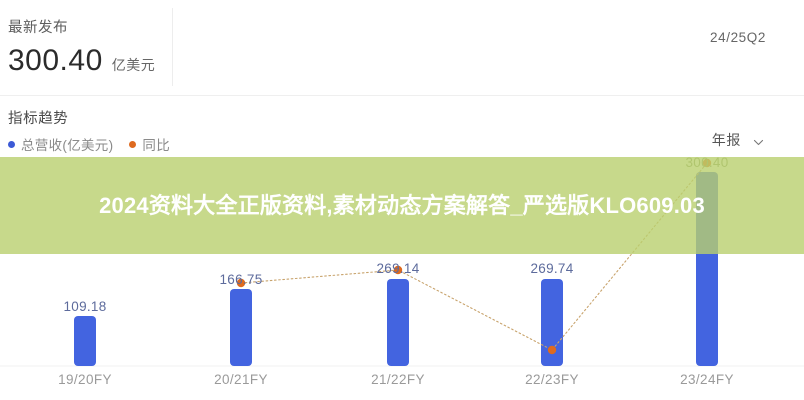 This screenshot has width=804, height=400. What do you see at coordinates (55, 60) in the screenshot?
I see `kpi-value: 300.40` at bounding box center [55, 60].